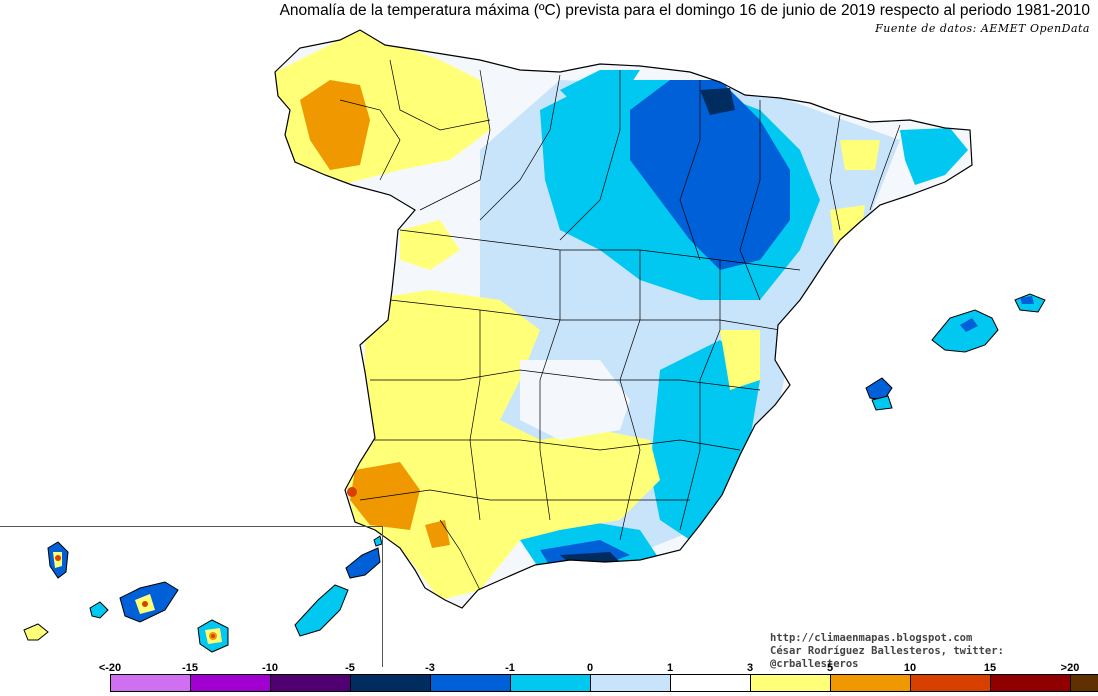 Image resolution: width=1098 pixels, height=696 pixels. Describe the element at coordinates (982, 28) in the screenshot. I see `data-source: Fuente de datos: AEMET OpenData` at that location.